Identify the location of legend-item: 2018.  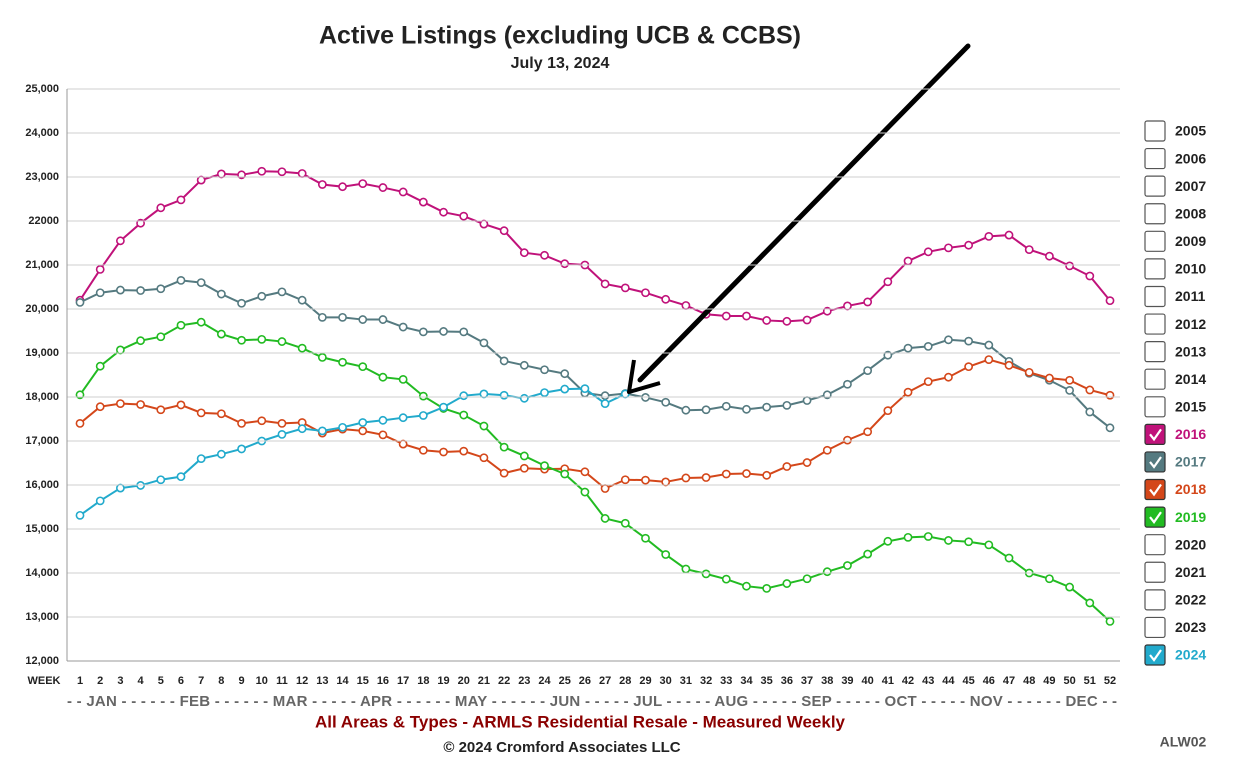
(1175, 489).